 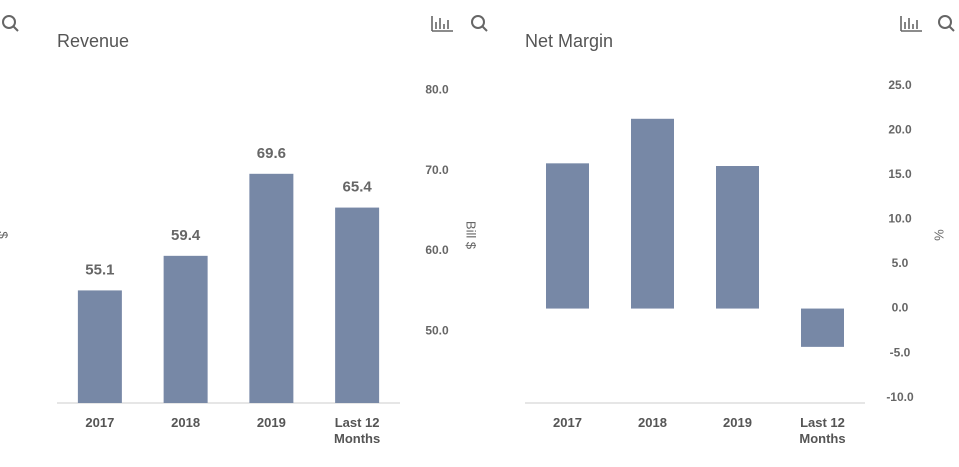 What do you see at coordinates (5, 235) in the screenshot?
I see `cropped-axis-label: $` at bounding box center [5, 235].